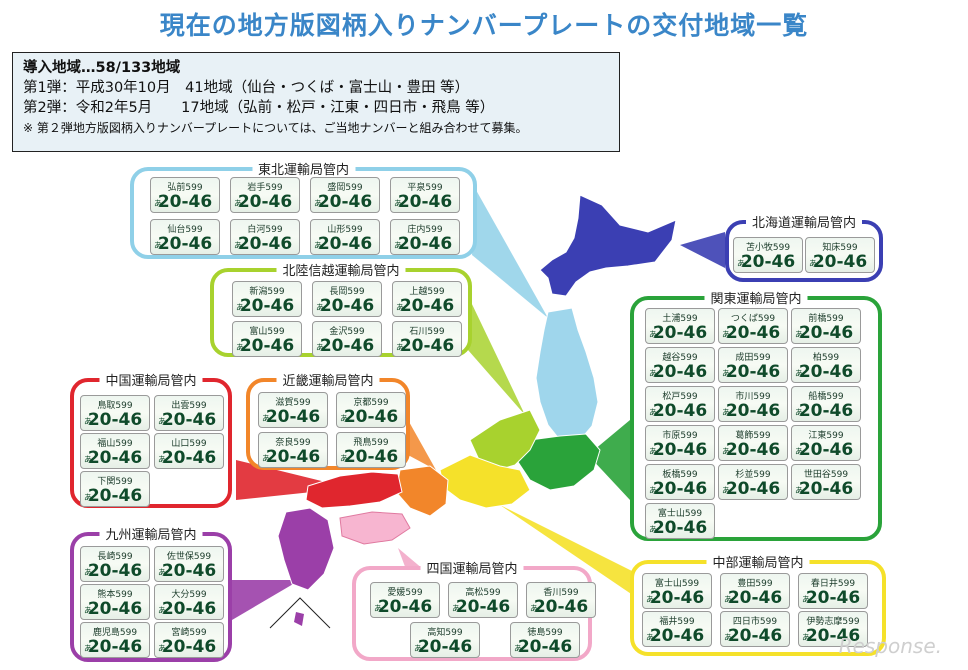 Image resolution: width=968 pixels, height=670 pixels. Describe the element at coordinates (545, 633) in the screenshot. I see `plate-region-label: 徳島599` at that location.